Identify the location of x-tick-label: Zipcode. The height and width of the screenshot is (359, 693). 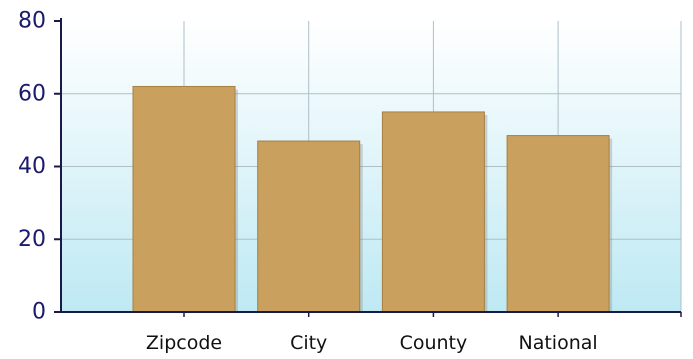
(184, 343).